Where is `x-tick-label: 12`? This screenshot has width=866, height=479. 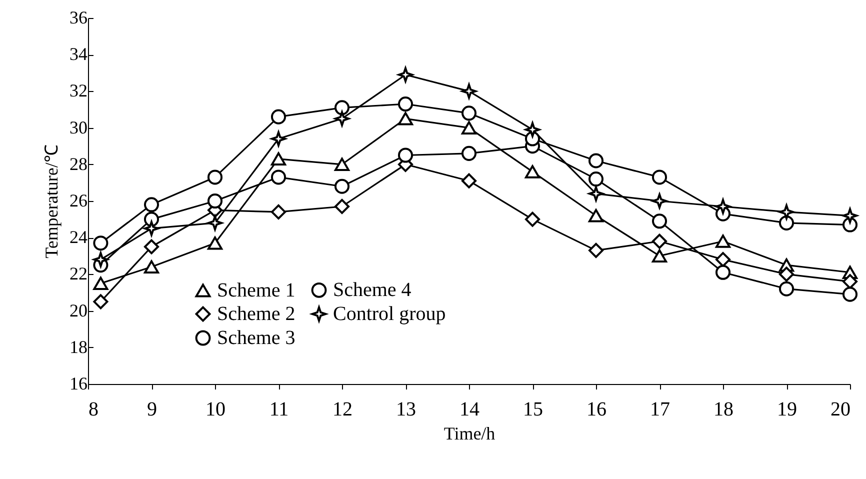
x-tick-label: 12 is located at coordinates (342, 409).